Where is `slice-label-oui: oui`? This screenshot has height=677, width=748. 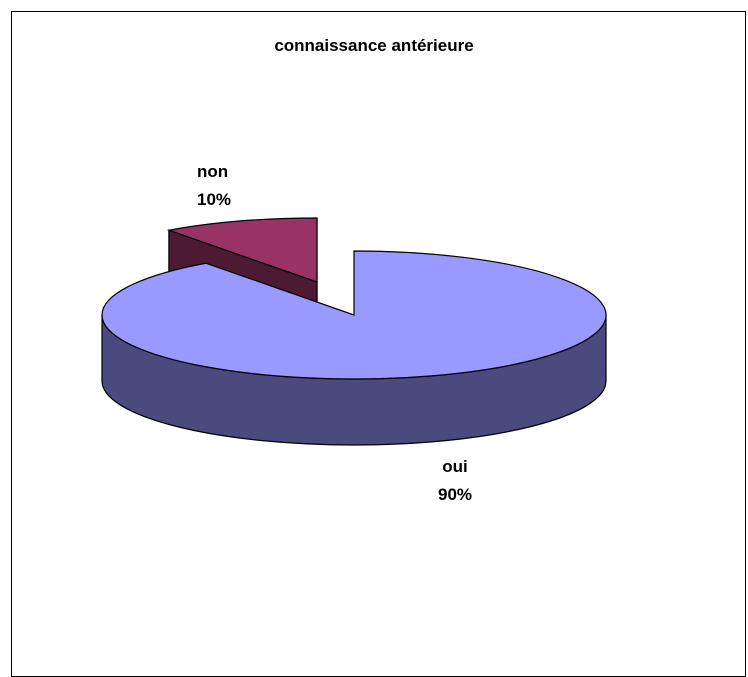 slice-label-oui: oui is located at coordinates (455, 466).